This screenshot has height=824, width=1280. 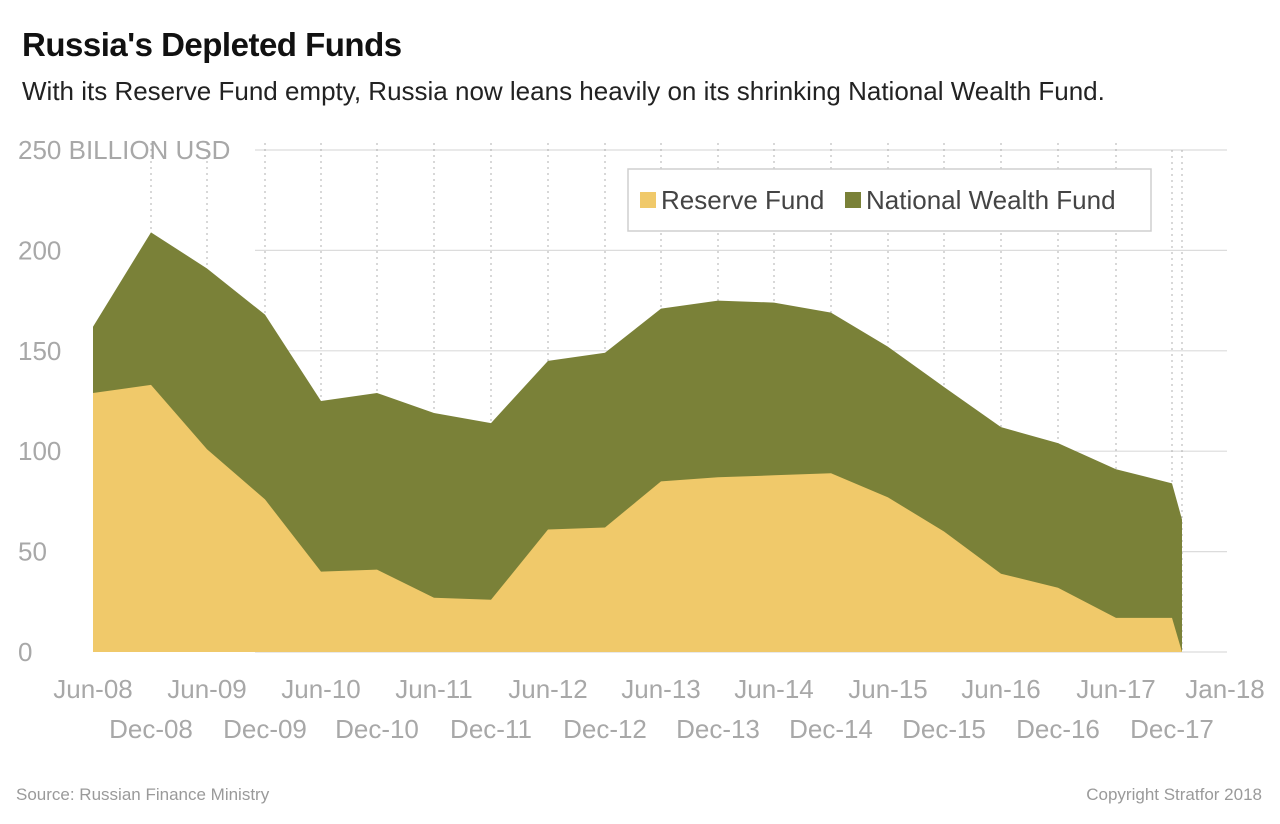 I want to click on y-tick-label-50: 50, so click(x=32, y=552).